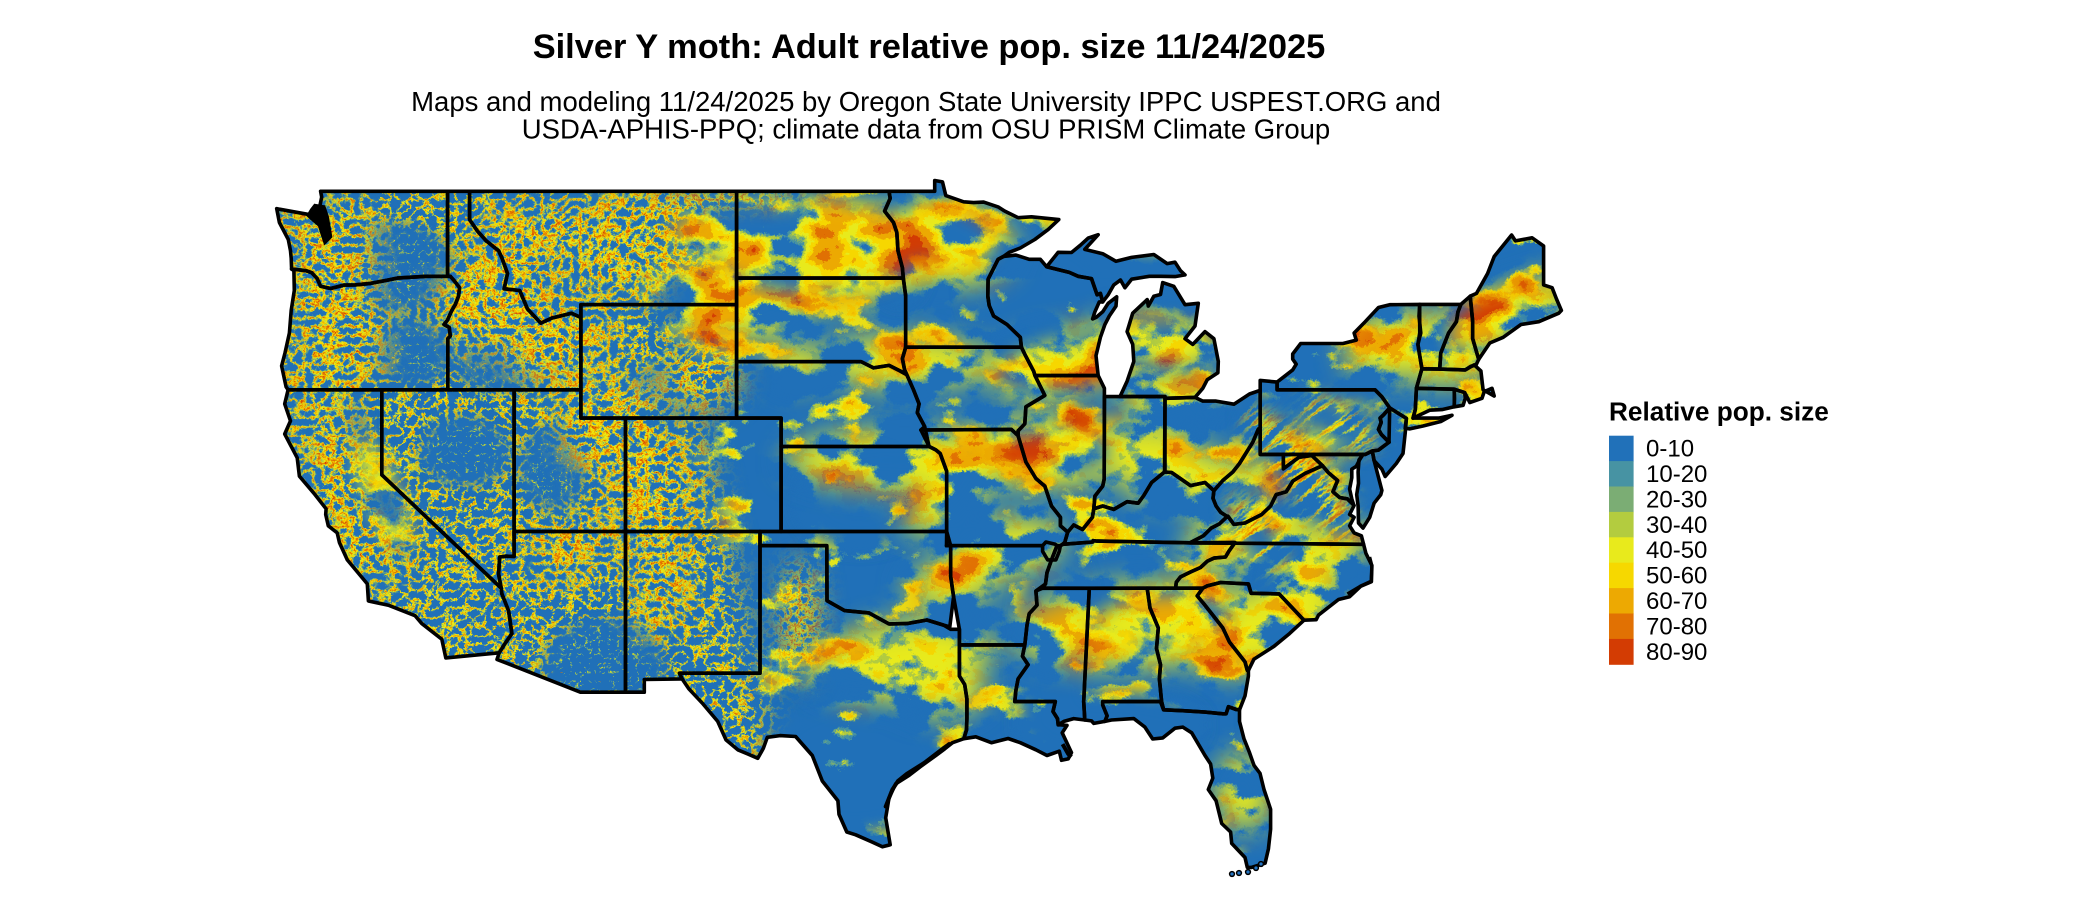 Image resolution: width=2100 pixels, height=897 pixels. Describe the element at coordinates (1719, 412) in the screenshot. I see `svg-text: Relative pop. size` at that location.